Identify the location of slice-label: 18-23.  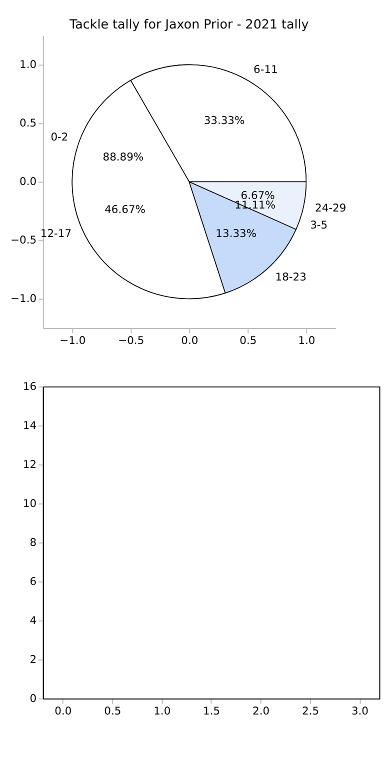
(290, 277).